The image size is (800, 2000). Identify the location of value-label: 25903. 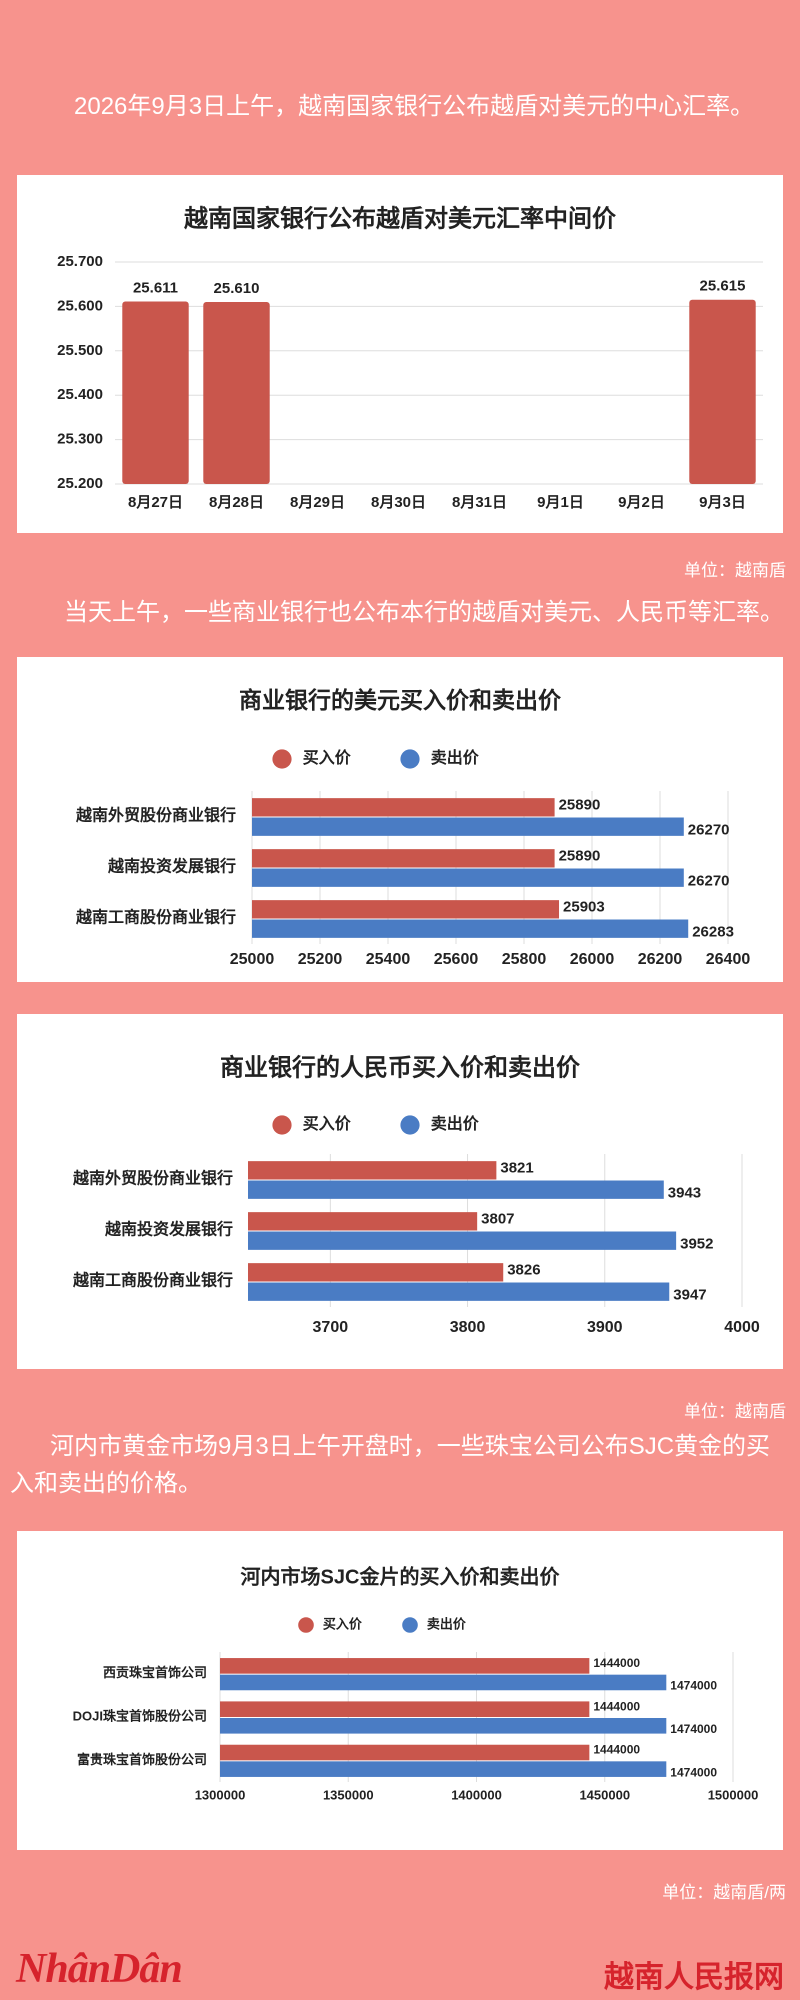
(584, 906).